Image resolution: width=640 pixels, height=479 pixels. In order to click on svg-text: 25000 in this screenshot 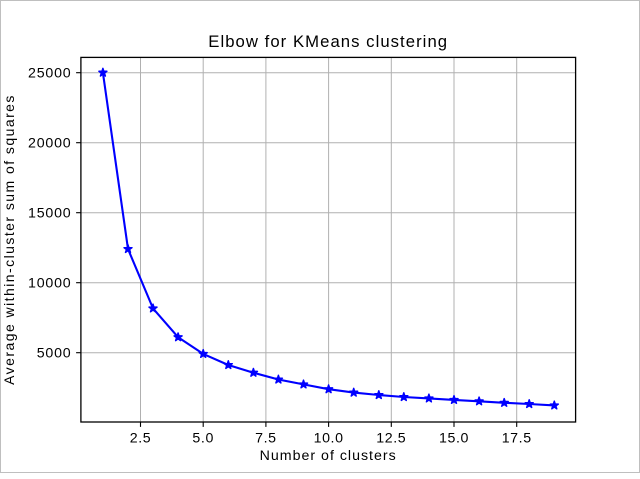, I will do `click(49, 74)`.